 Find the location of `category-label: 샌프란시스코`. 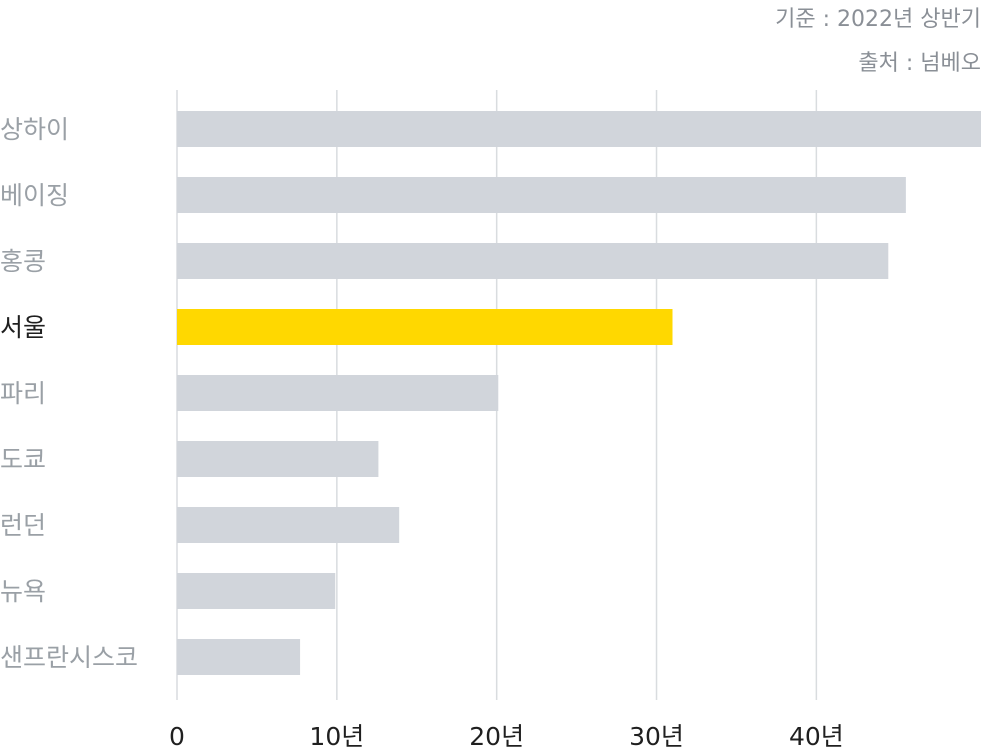

category-label: 샌프란시스코 is located at coordinates (69, 657).